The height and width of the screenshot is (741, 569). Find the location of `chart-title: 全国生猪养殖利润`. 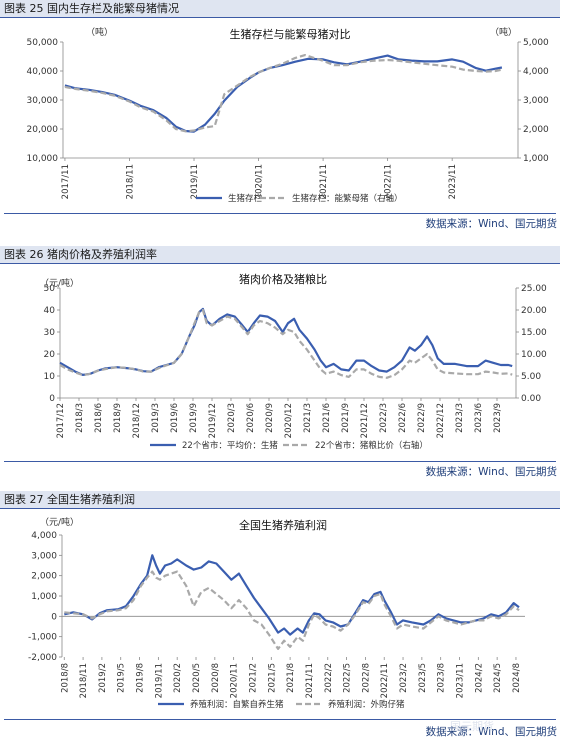

chart-title: 全国生猪养殖利润 is located at coordinates (283, 525).